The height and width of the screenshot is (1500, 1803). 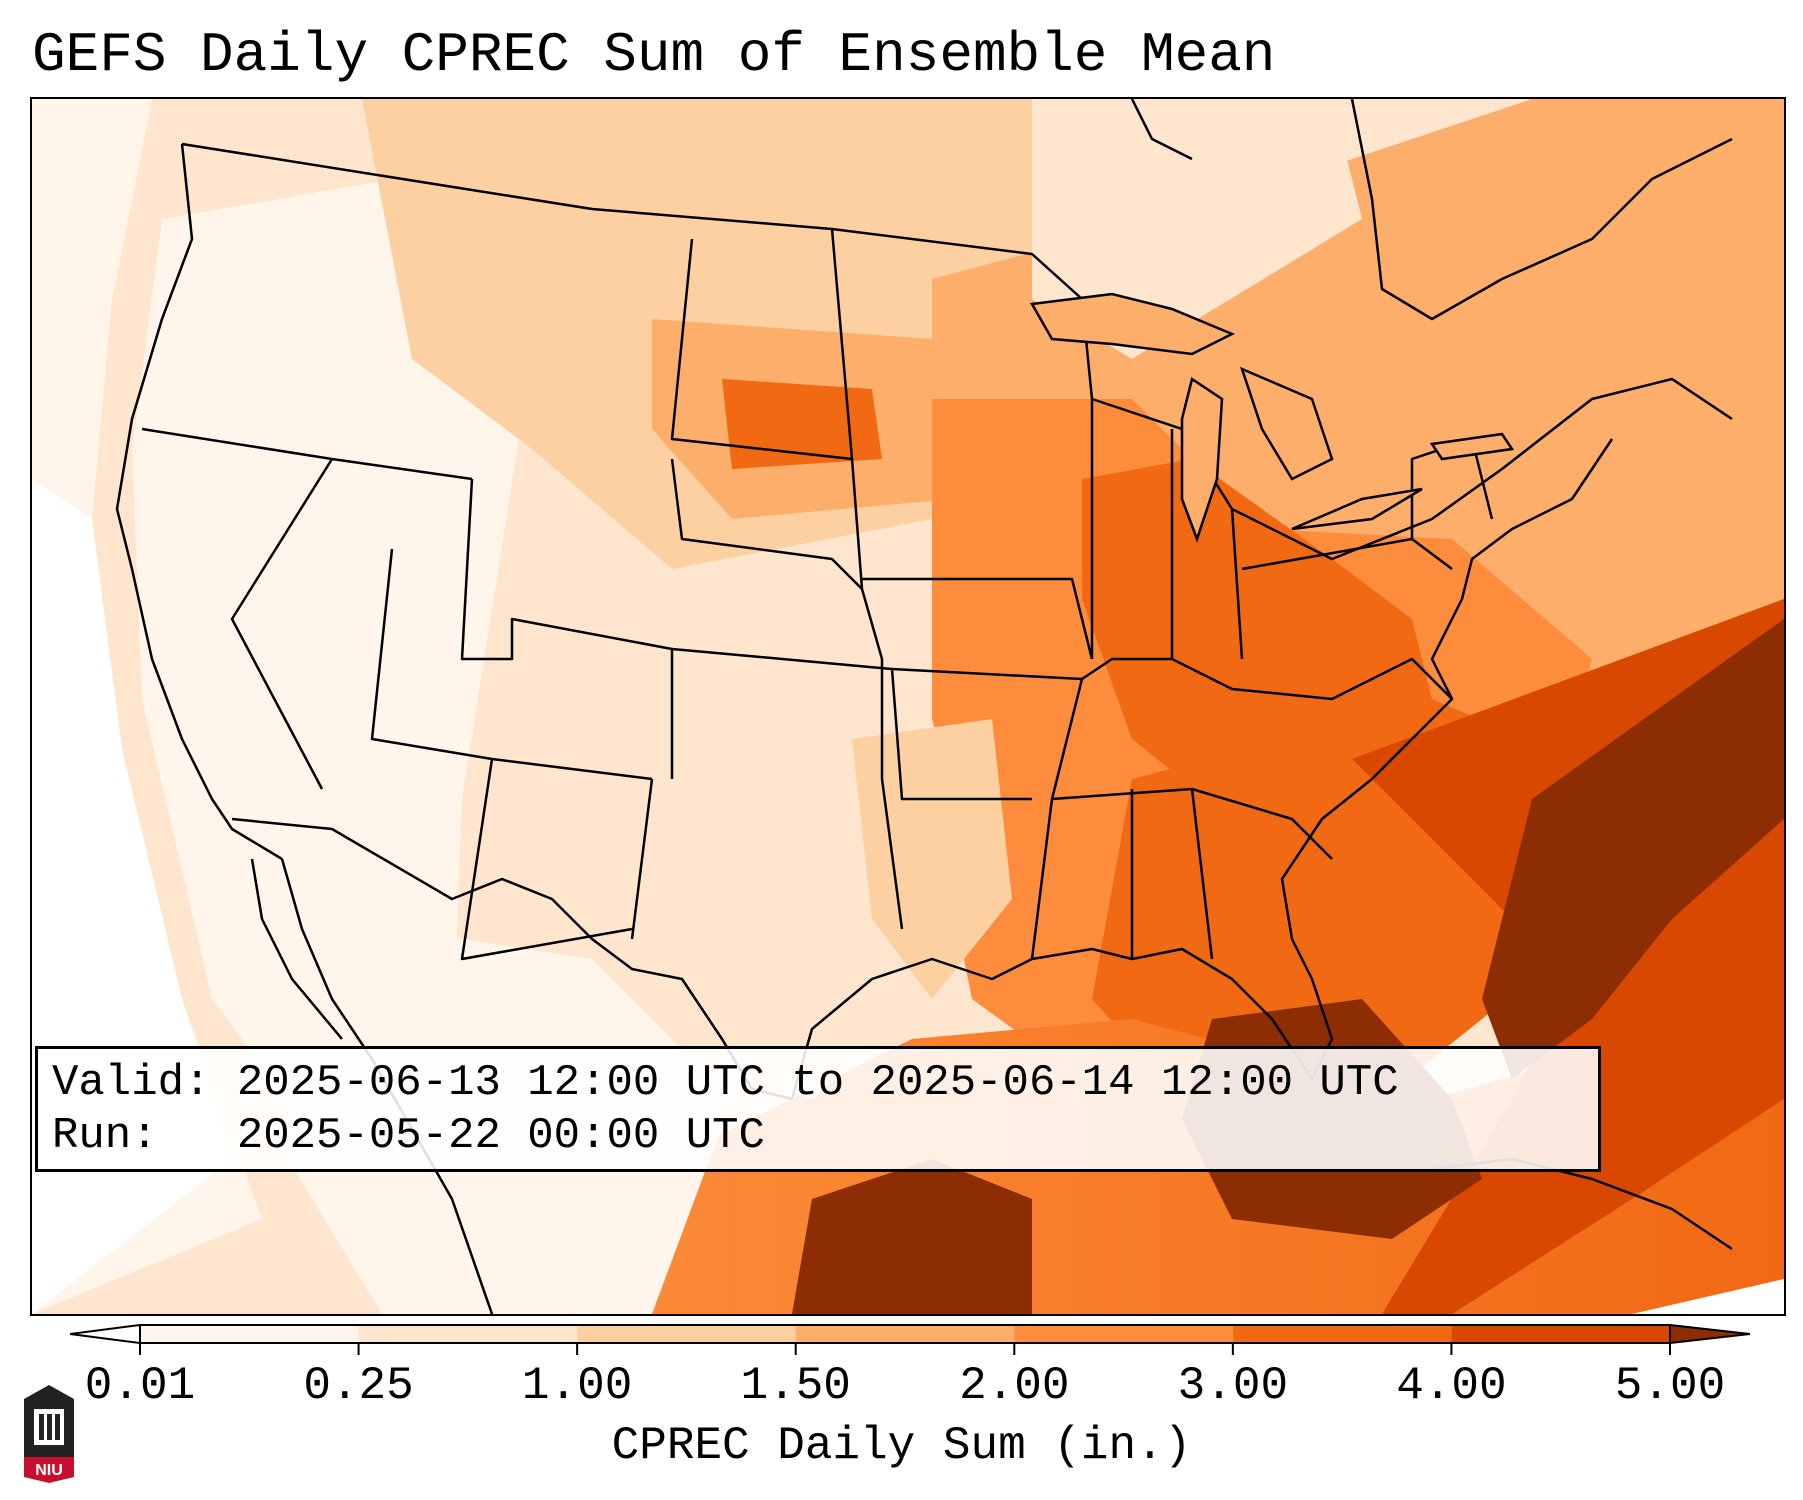 What do you see at coordinates (358, 1386) in the screenshot?
I see `colorbar-tick-label: 0.25` at bounding box center [358, 1386].